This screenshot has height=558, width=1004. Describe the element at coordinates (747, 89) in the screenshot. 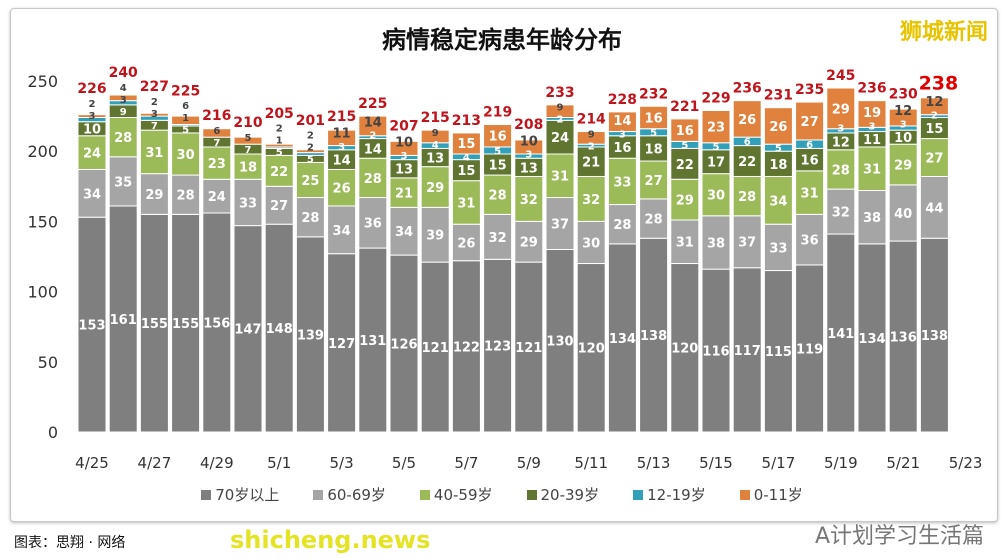

I see `total-label: 236` at that location.